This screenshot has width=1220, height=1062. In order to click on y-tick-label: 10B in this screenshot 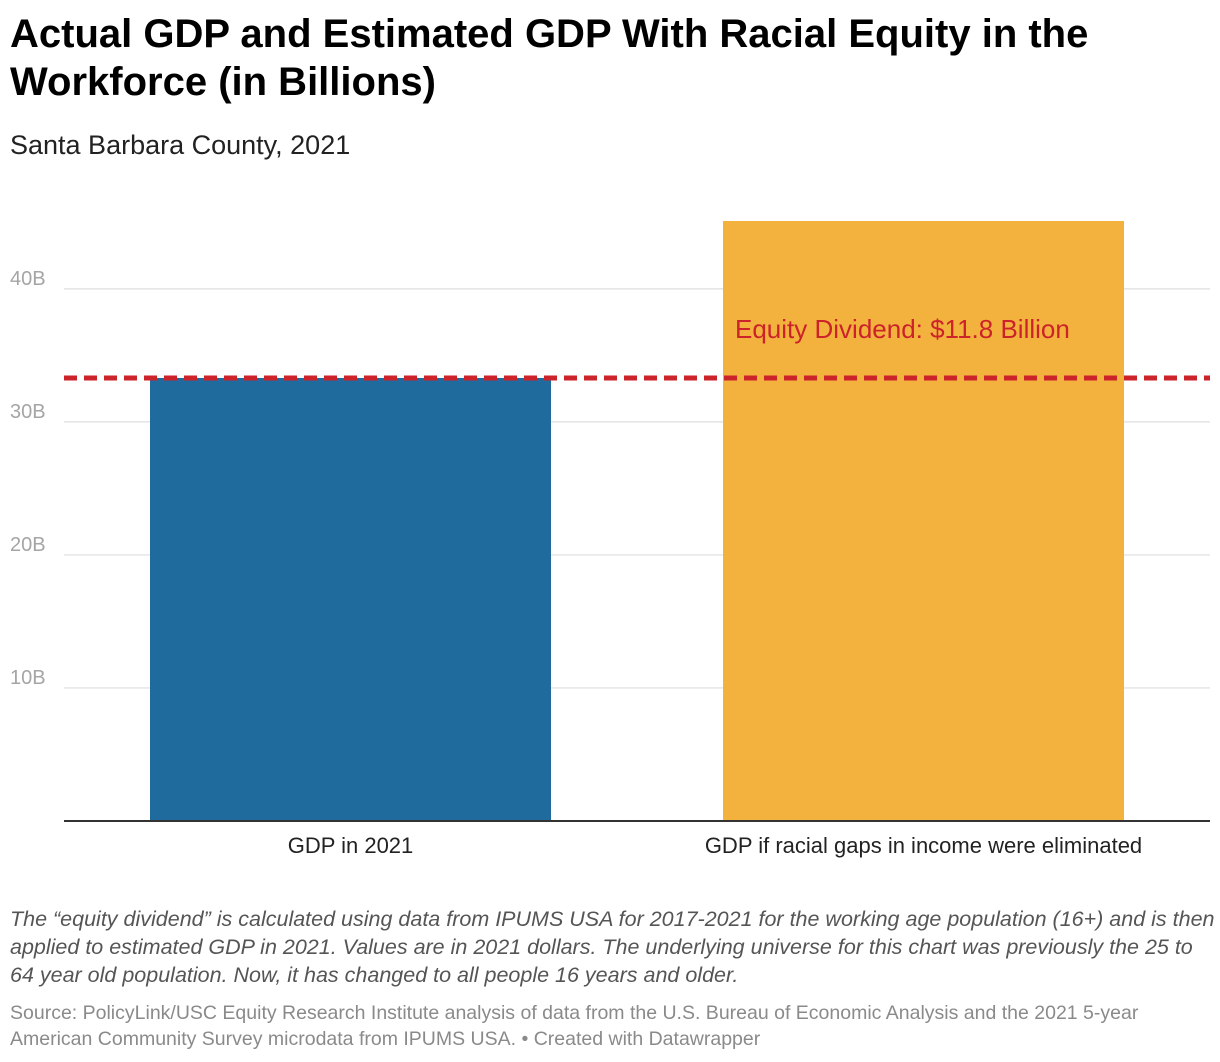, I will do `click(28, 678)`.